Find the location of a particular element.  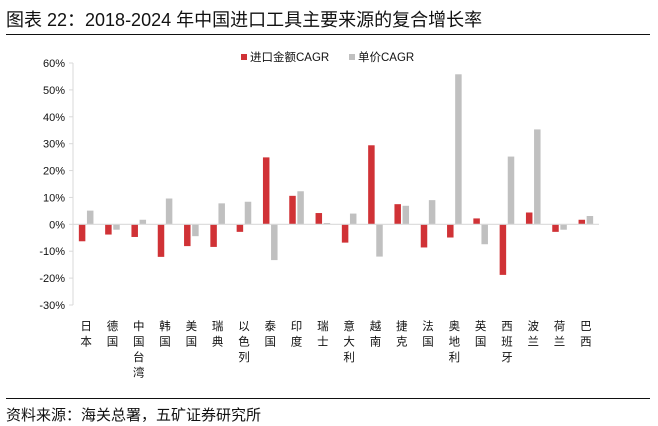

x-category-label: 波兰 is located at coordinates (534, 334).